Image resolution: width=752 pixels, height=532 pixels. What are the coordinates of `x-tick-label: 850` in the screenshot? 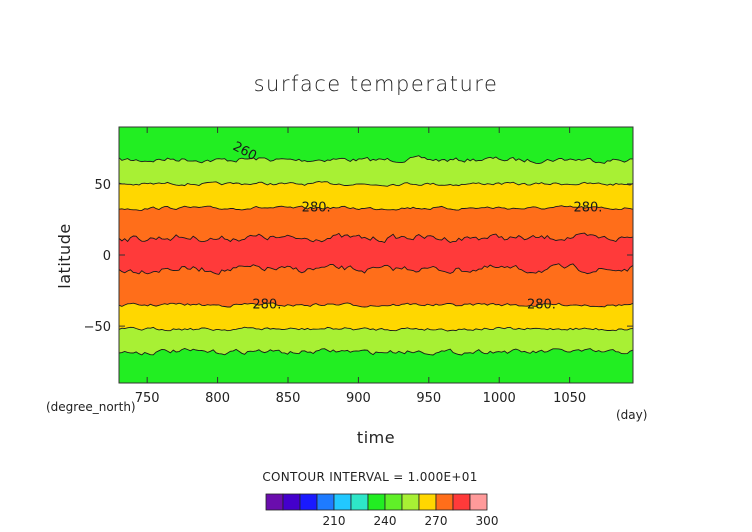 It's located at (288, 398).